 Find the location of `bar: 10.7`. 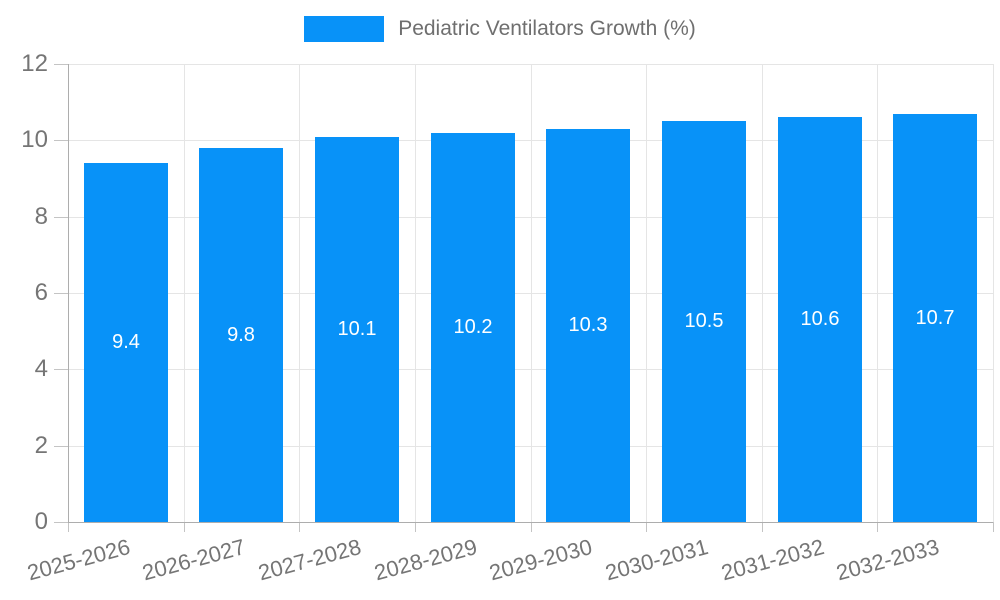

bar: 10.7 is located at coordinates (935, 318).